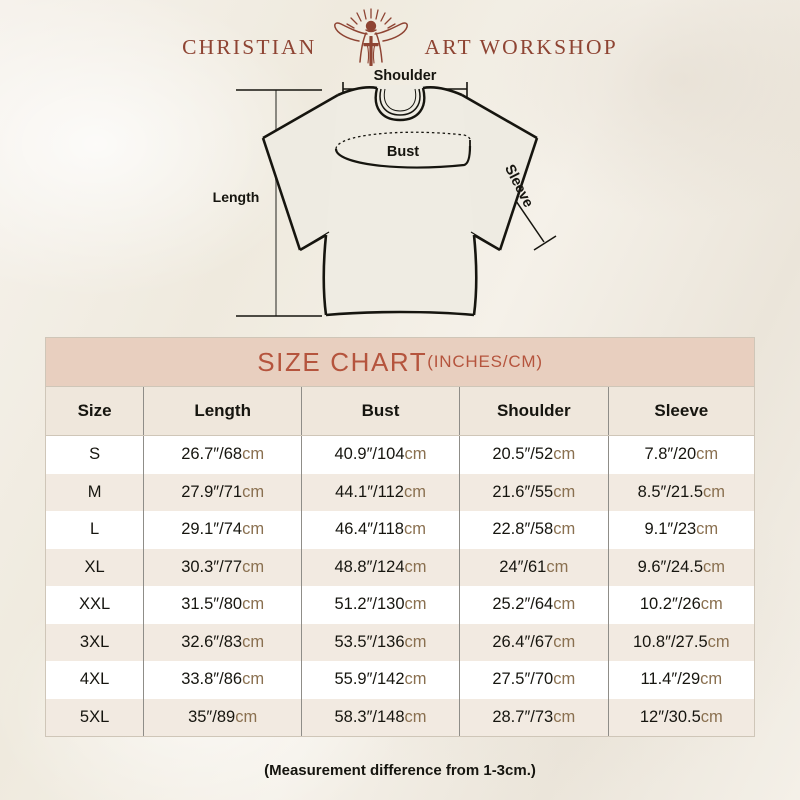 The width and height of the screenshot is (800, 800). What do you see at coordinates (534, 492) in the screenshot?
I see `cell-shoulder: 21.6″/55cm` at bounding box center [534, 492].